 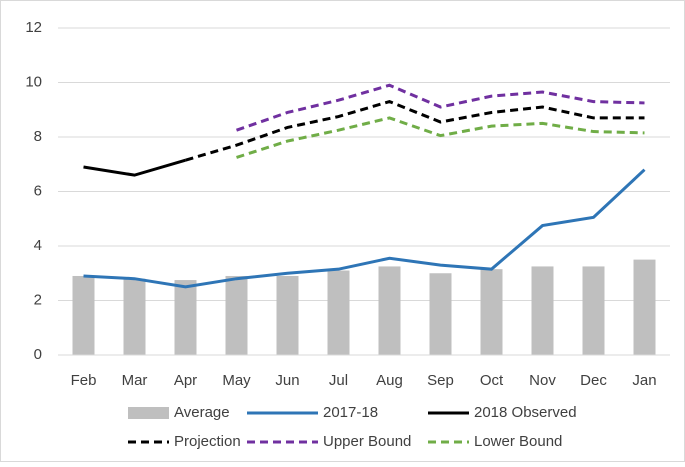 I want to click on x-tick-label: Sep, so click(x=440, y=380).